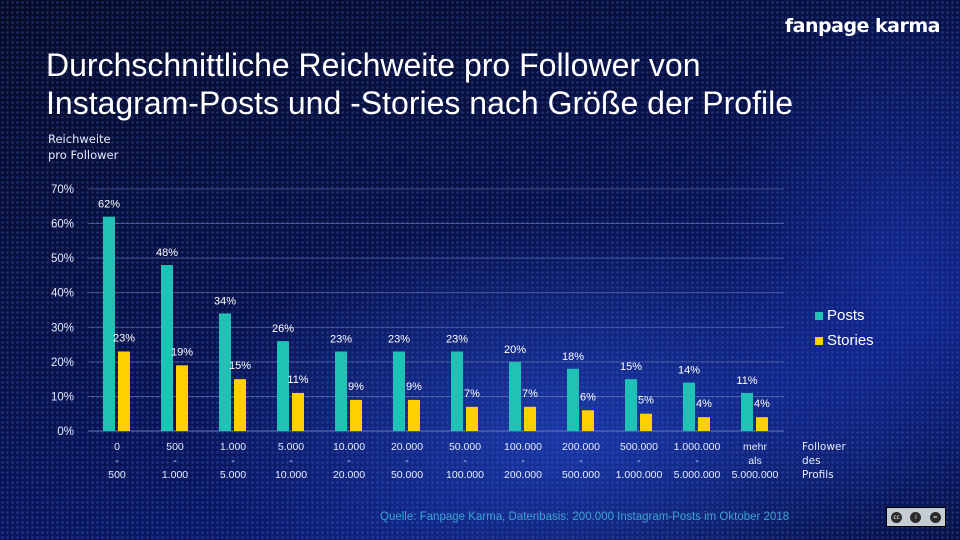 The image size is (960, 540). I want to click on data-label-stories: 4%, so click(762, 404).